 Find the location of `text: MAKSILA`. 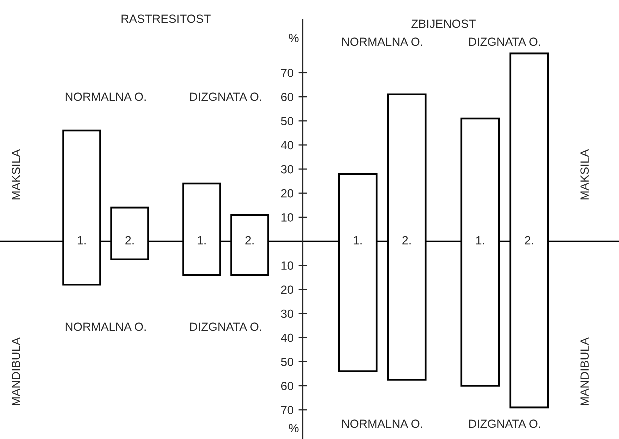

text: MAKSILA is located at coordinates (585, 174).